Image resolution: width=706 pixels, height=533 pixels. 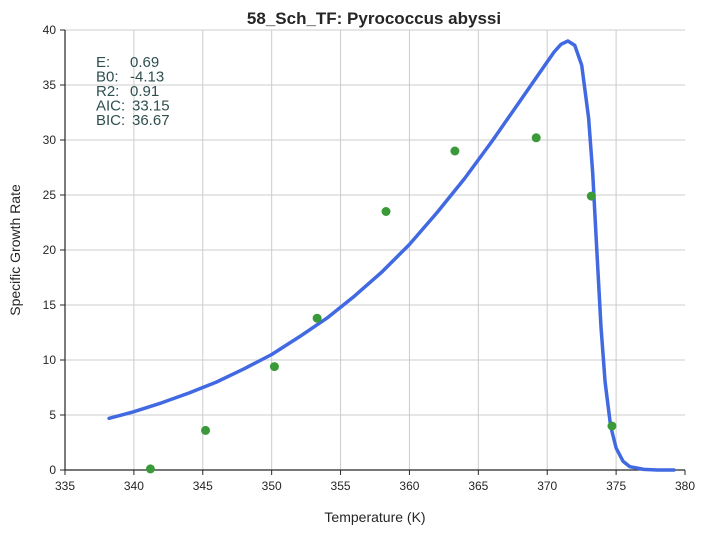 What do you see at coordinates (144, 91) in the screenshot?
I see `stat-value: 0.91` at bounding box center [144, 91].